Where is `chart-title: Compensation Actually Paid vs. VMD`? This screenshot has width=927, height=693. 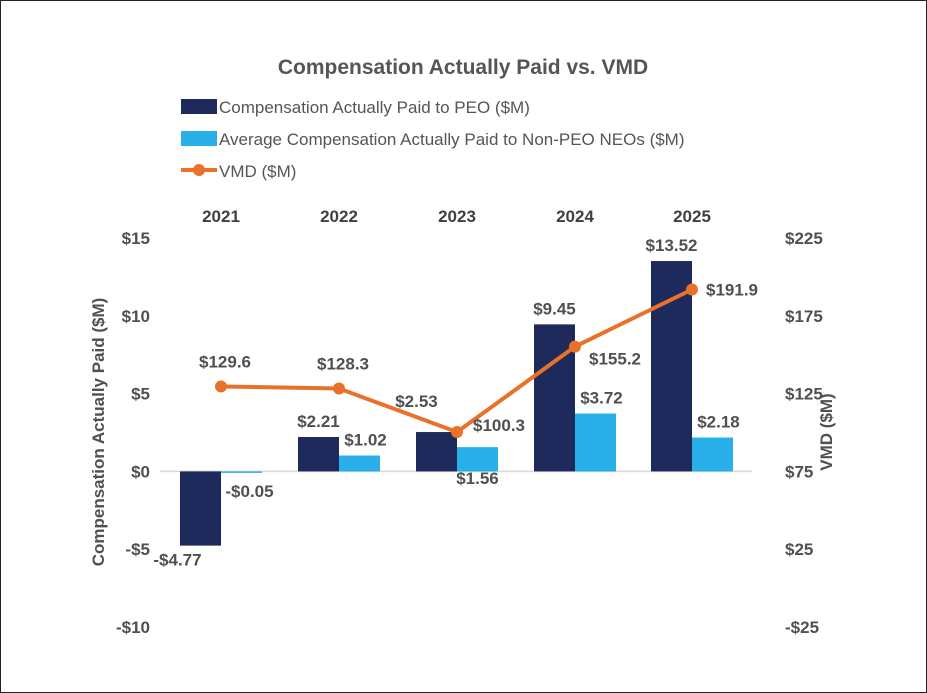
chart-title: Compensation Actually Paid vs. VMD is located at coordinates (463, 67).